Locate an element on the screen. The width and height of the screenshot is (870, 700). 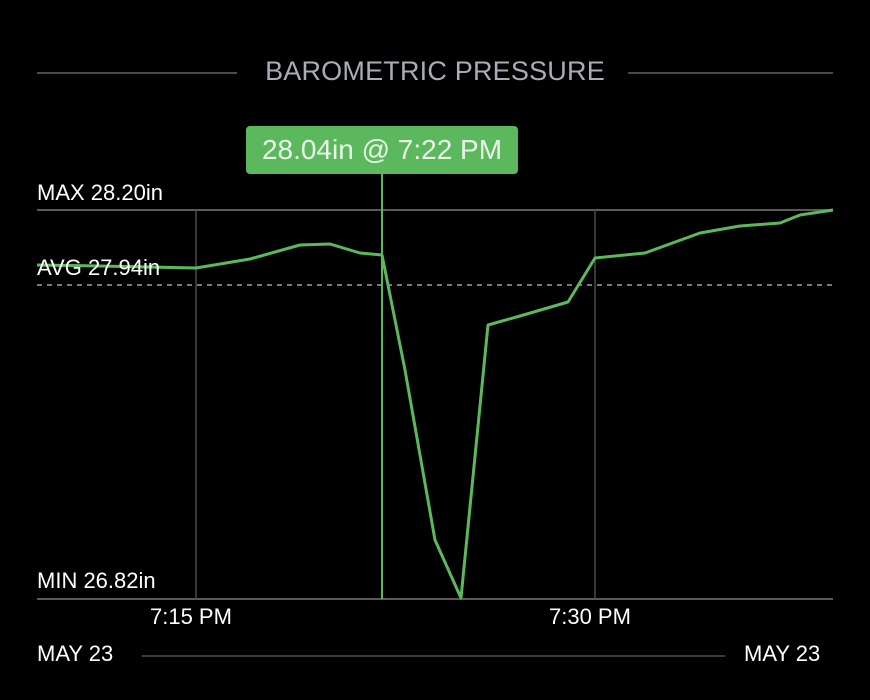
title-divider-right is located at coordinates (730, 73).